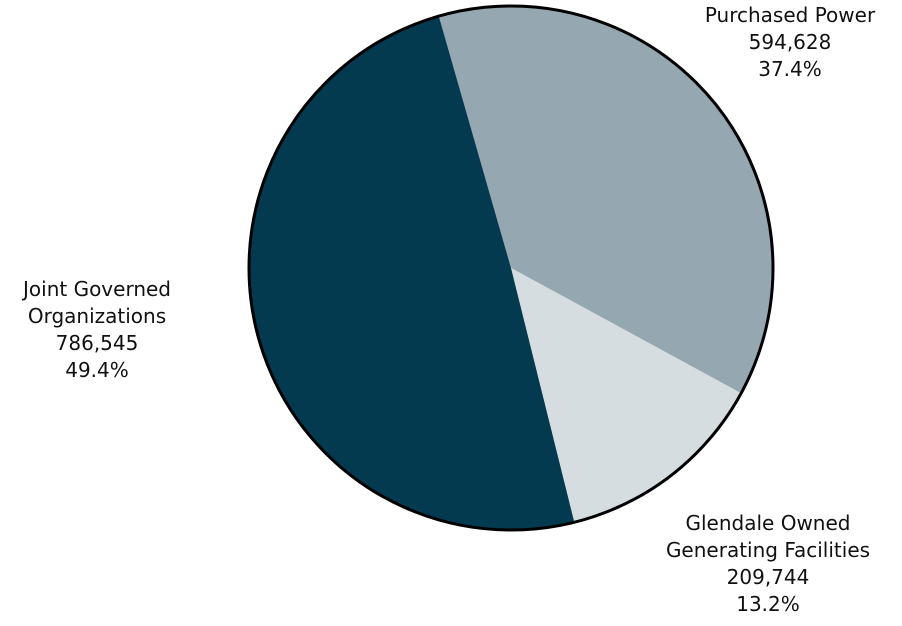 The image size is (902, 626). Describe the element at coordinates (768, 577) in the screenshot. I see `slice-value: 209,744` at that location.